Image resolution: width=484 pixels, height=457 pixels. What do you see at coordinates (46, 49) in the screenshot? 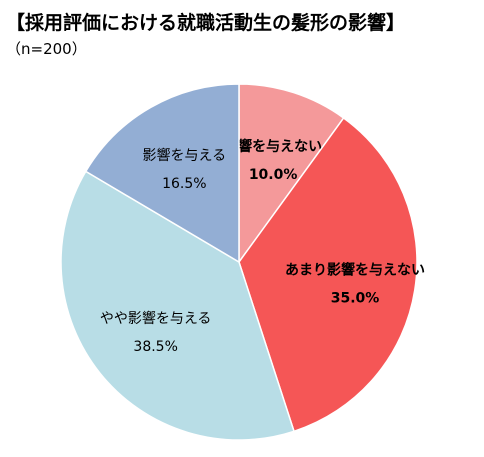
I see `chart-subtitle: （n=200）` at bounding box center [46, 49].